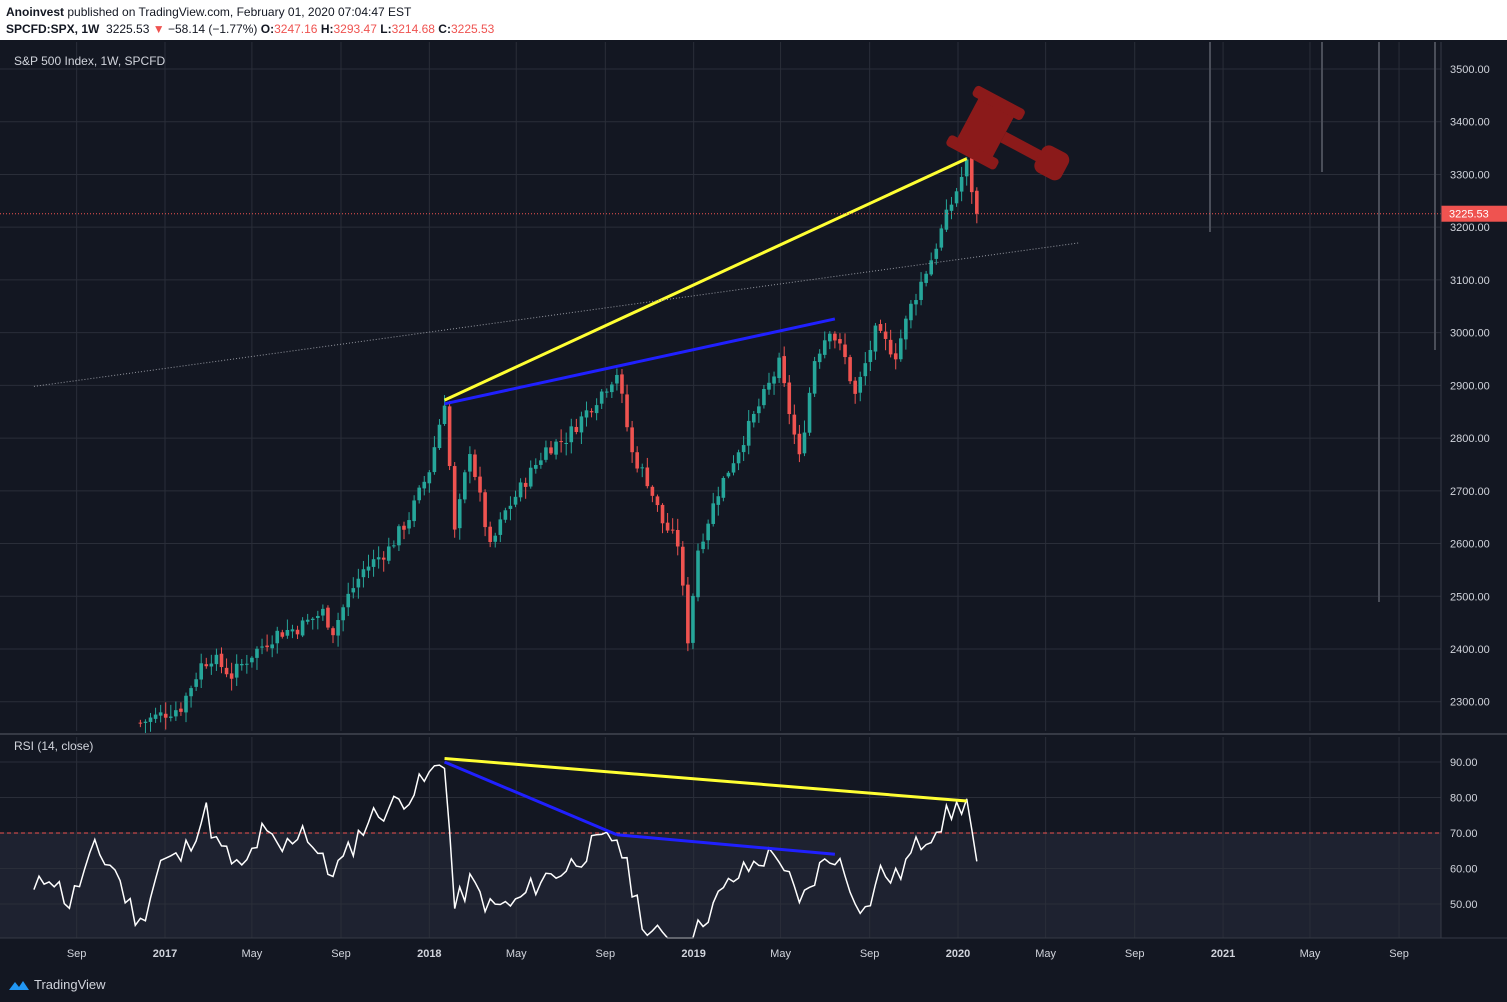  I want to click on price-change: −58.14 (−1.77%), so click(213, 29).